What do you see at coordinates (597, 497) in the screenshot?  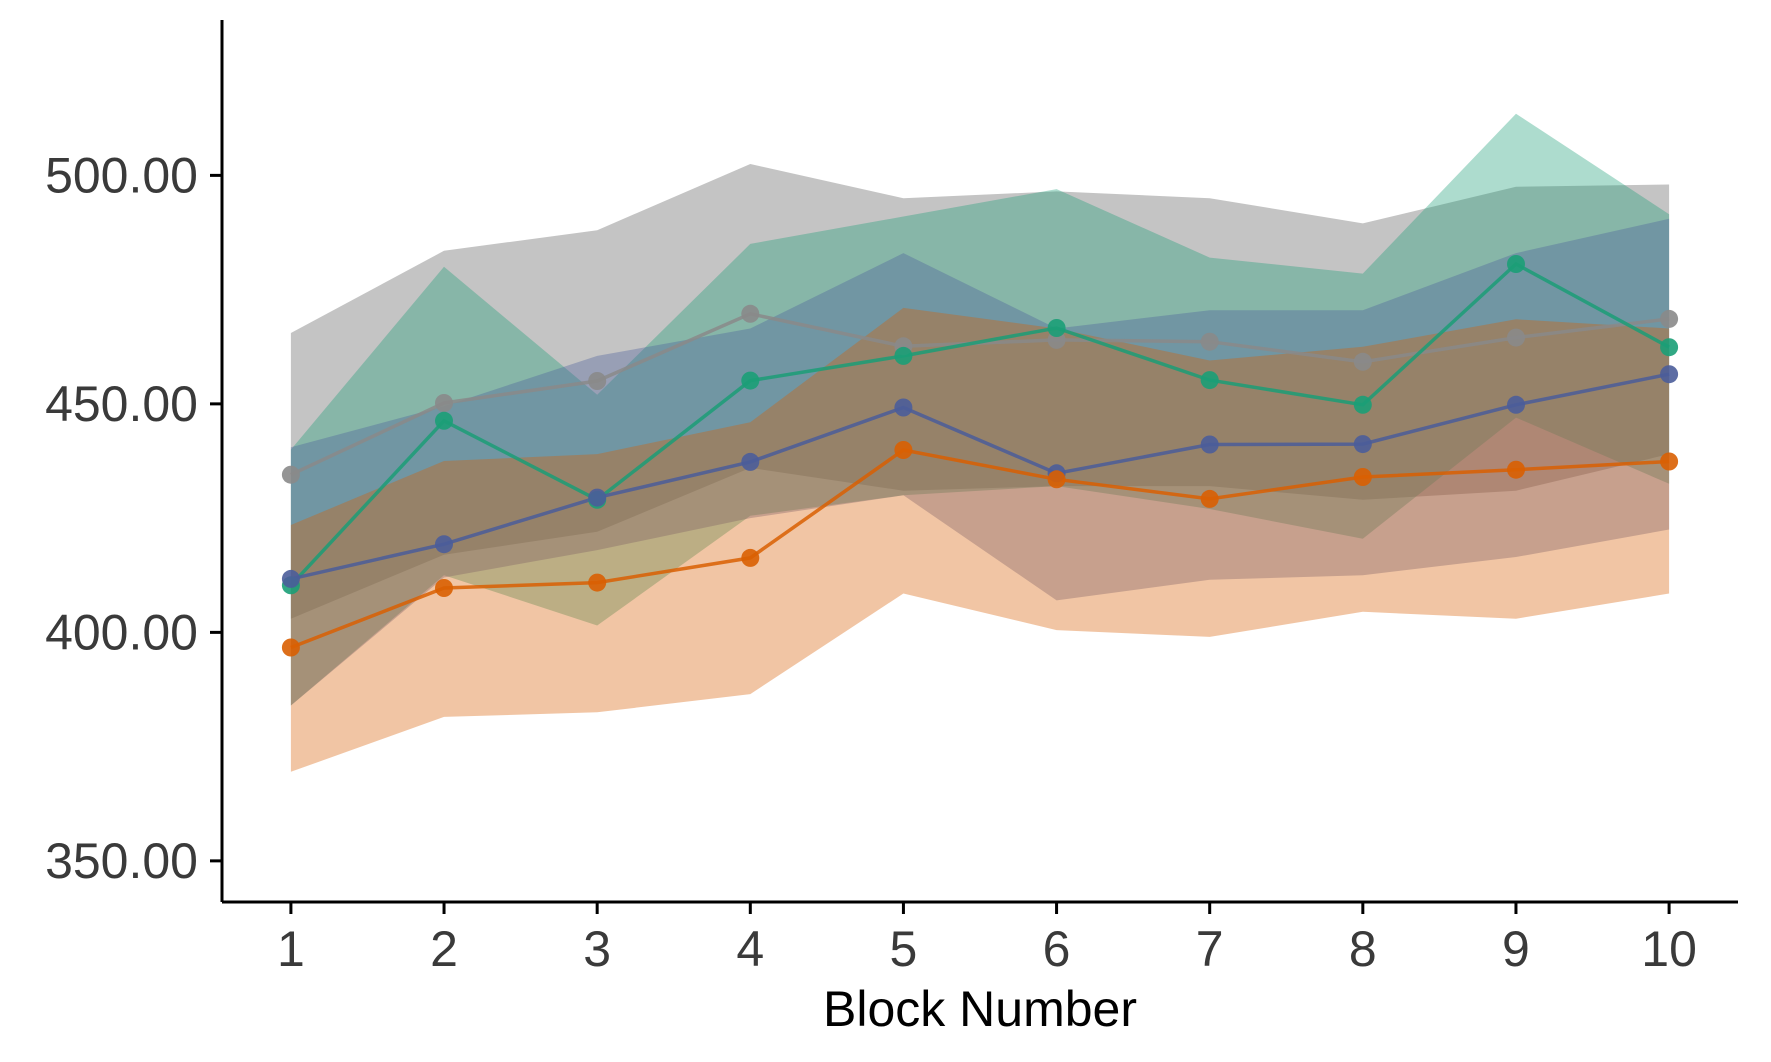 I see `point-series-3-x3` at bounding box center [597, 497].